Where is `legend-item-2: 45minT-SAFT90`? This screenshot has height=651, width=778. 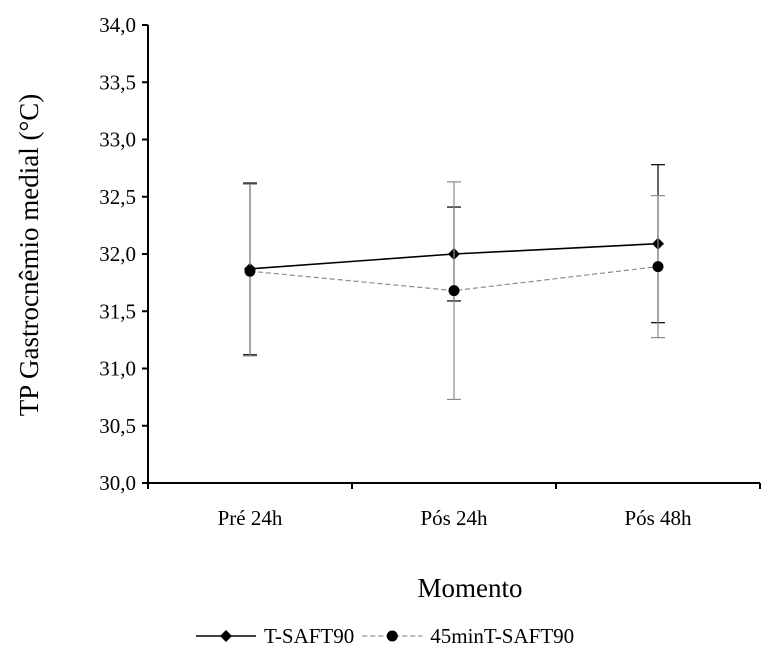 legend-item-2: 45minT-SAFT90 is located at coordinates (468, 636).